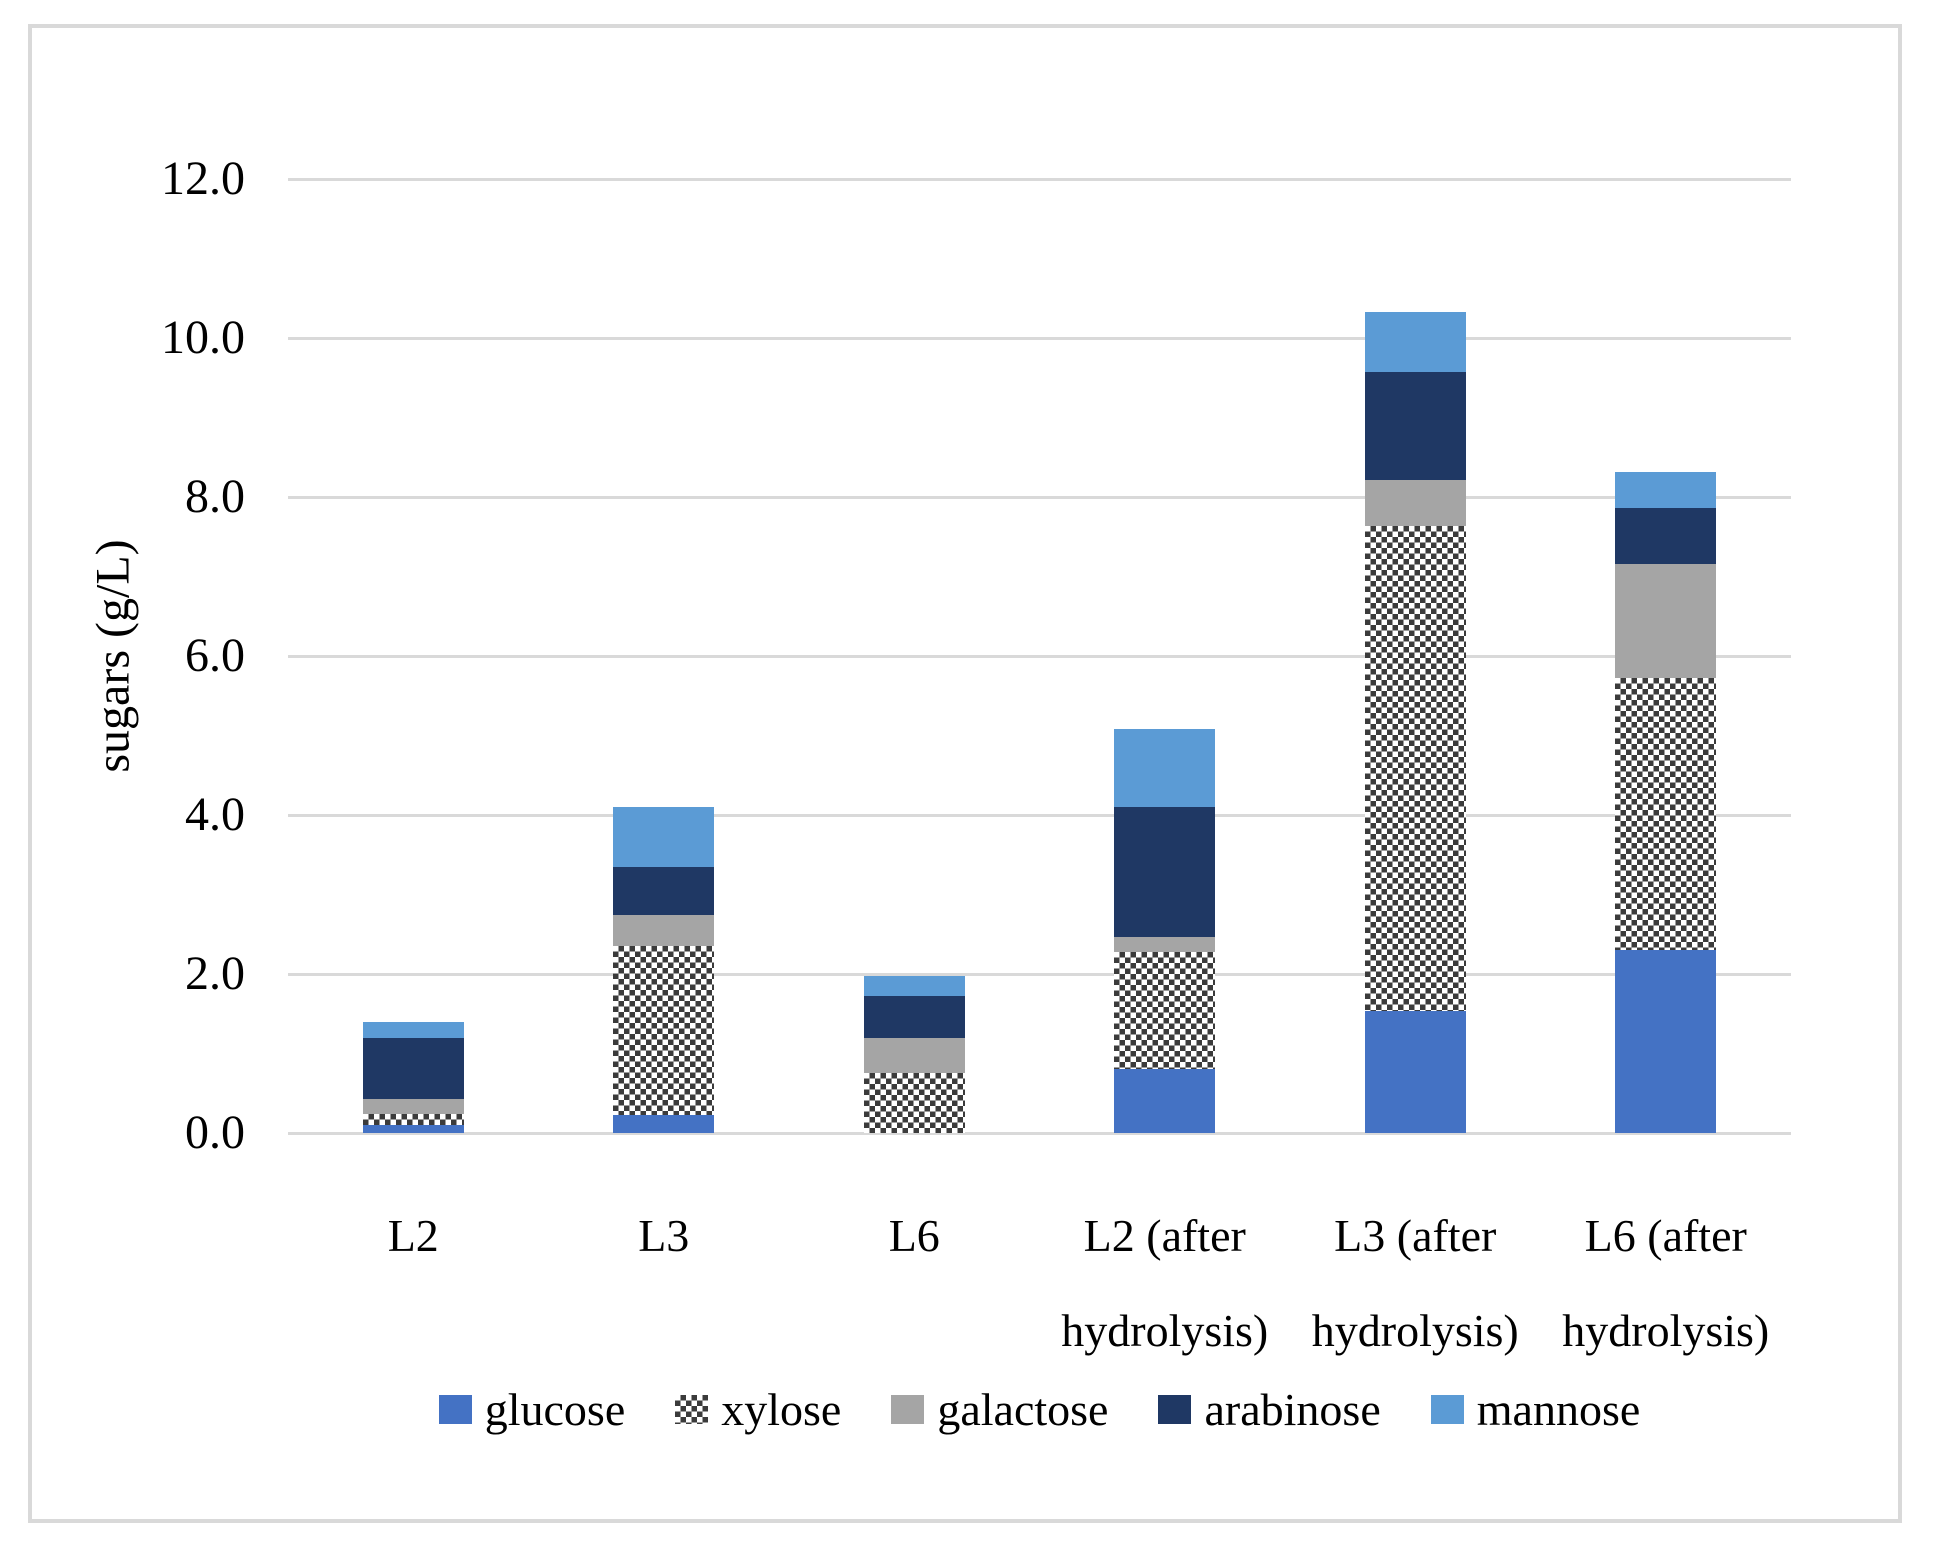 The image size is (1933, 1561). Describe the element at coordinates (203, 337) in the screenshot. I see `y-tick-label-10.0: 10.0` at that location.